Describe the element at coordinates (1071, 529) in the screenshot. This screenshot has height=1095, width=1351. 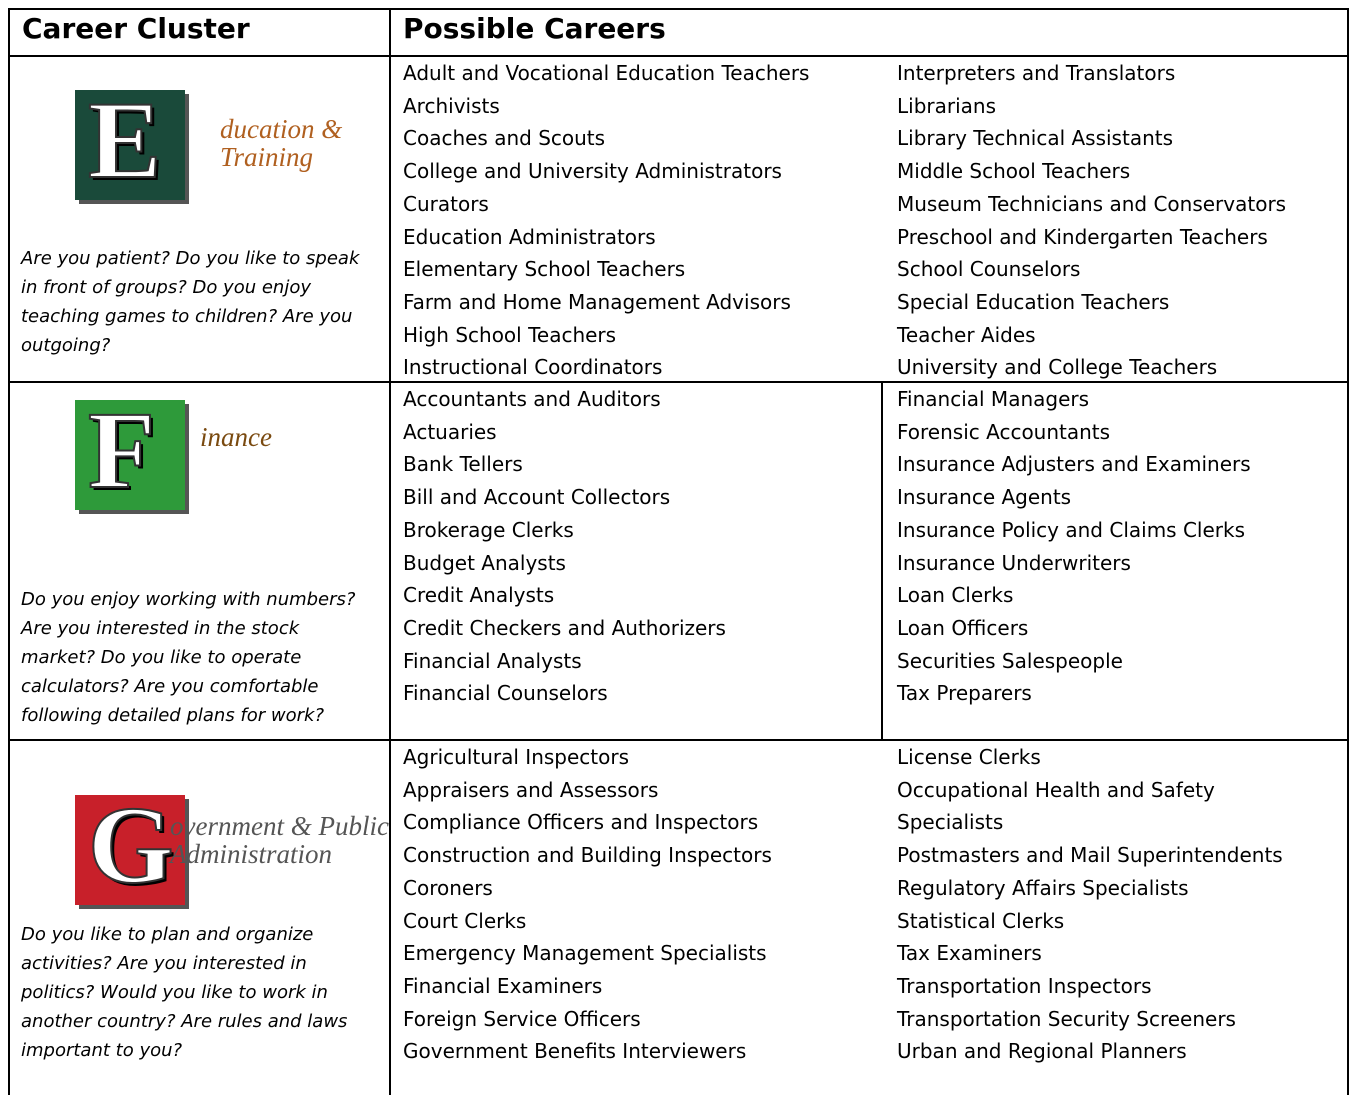
I see `career: Insurance Policy and Claims Clerks` at that location.